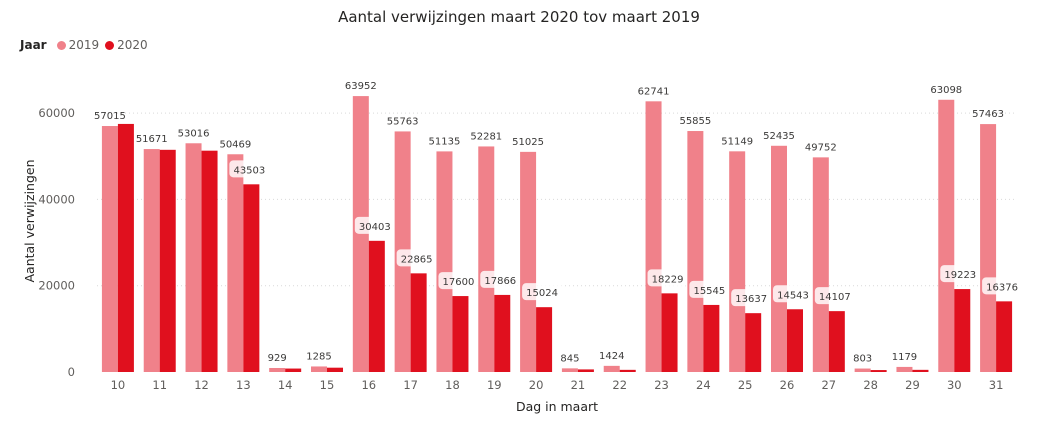  What do you see at coordinates (375, 227) in the screenshot?
I see `data-label-2020: 30403` at bounding box center [375, 227].